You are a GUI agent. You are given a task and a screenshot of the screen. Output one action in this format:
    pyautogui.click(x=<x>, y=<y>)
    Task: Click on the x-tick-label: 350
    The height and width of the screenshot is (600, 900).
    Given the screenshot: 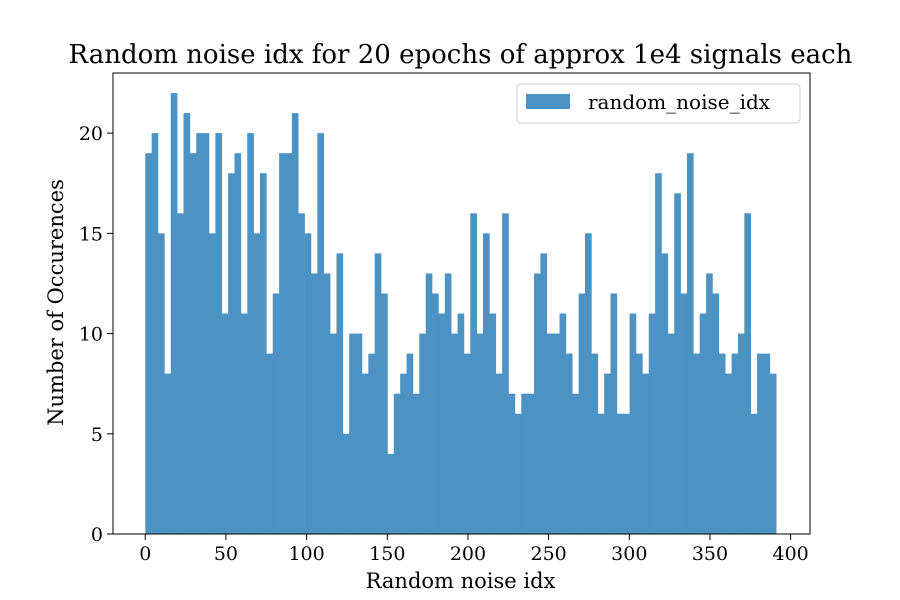 What is the action you would take?
    pyautogui.click(x=710, y=554)
    